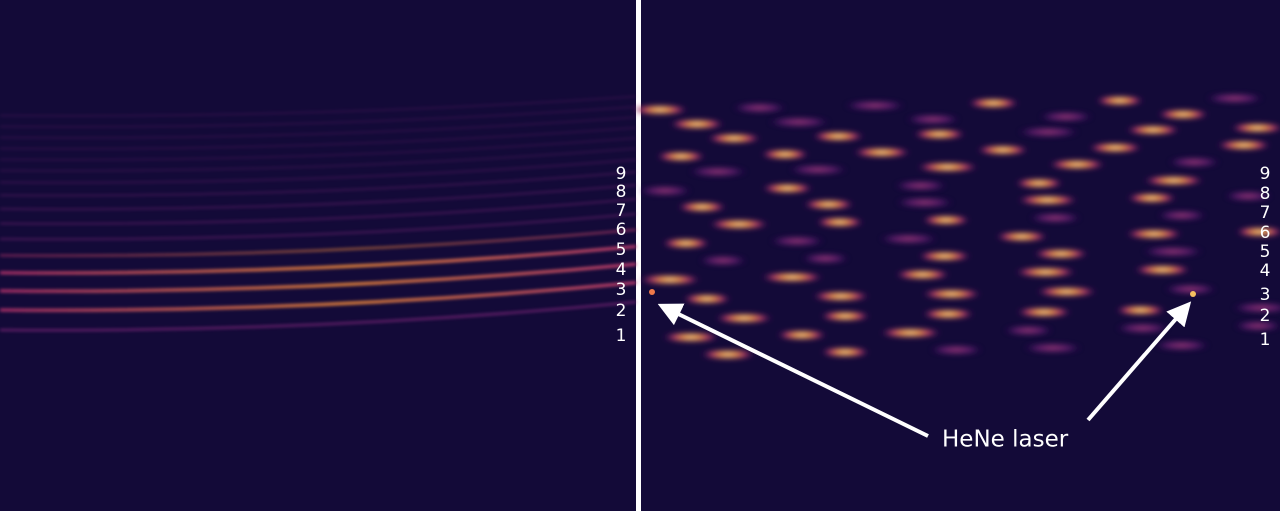 This screenshot has height=511, width=1280. Describe the element at coordinates (1265, 316) in the screenshot. I see `order-label: 2` at that location.